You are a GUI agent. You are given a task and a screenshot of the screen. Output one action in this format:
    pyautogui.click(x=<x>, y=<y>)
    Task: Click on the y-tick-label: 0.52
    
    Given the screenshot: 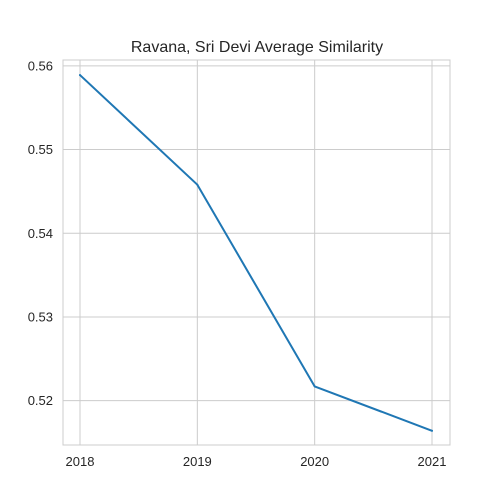 What is the action you would take?
    pyautogui.click(x=40, y=400)
    